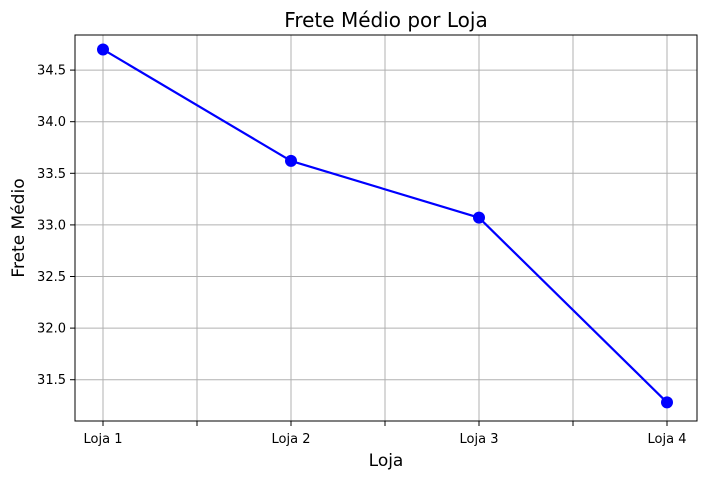  What do you see at coordinates (51, 225) in the screenshot?
I see `y-tick-label: 33.0` at bounding box center [51, 225].